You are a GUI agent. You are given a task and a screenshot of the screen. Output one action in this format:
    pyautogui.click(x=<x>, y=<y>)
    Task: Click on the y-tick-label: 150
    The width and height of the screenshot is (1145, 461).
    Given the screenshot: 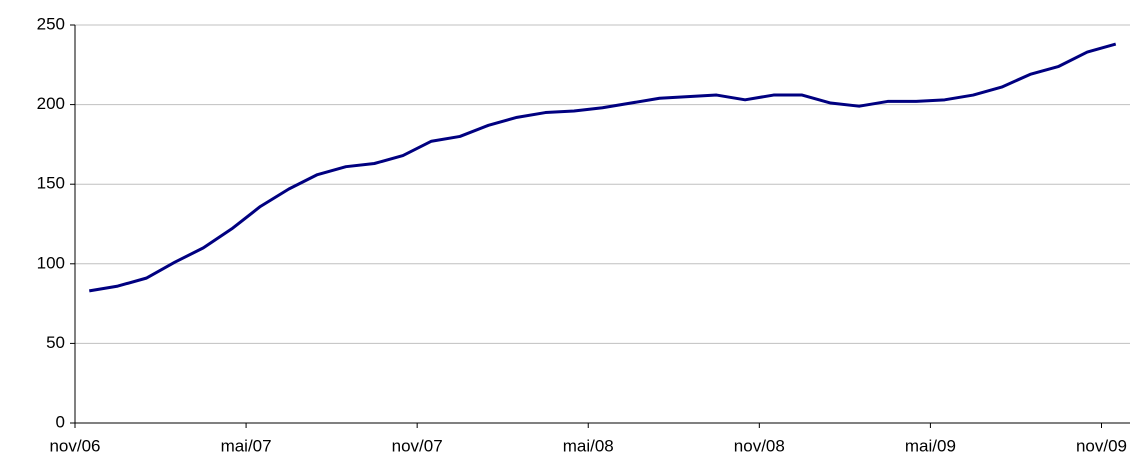 What is the action you would take?
    pyautogui.click(x=51, y=183)
    